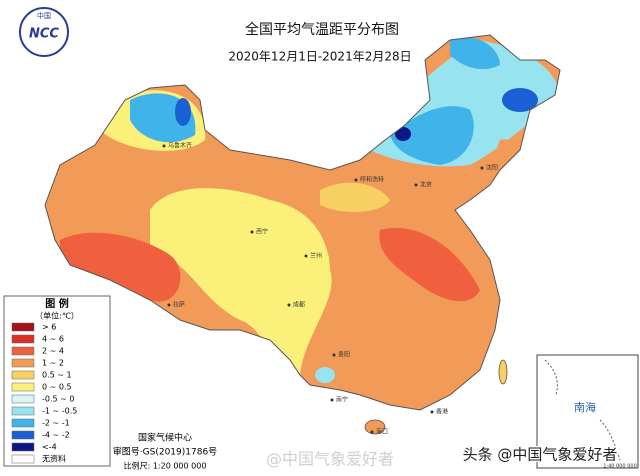  Describe the element at coordinates (299, 305) in the screenshot. I see `city-label: 成都` at that location.